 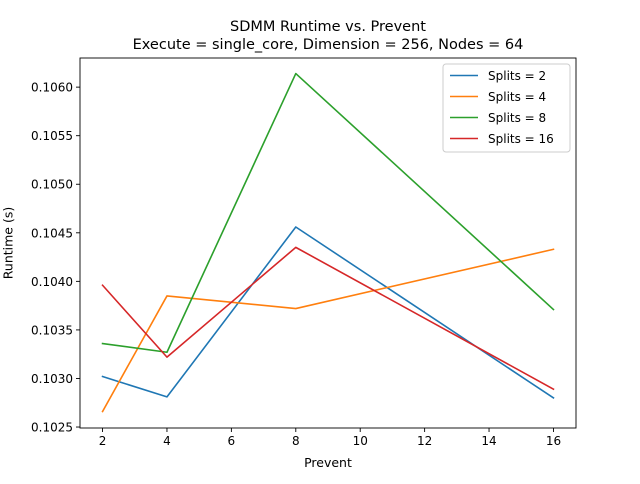 I want to click on chart-title: SDMM Runtime vs. Prevent, so click(x=328, y=27).